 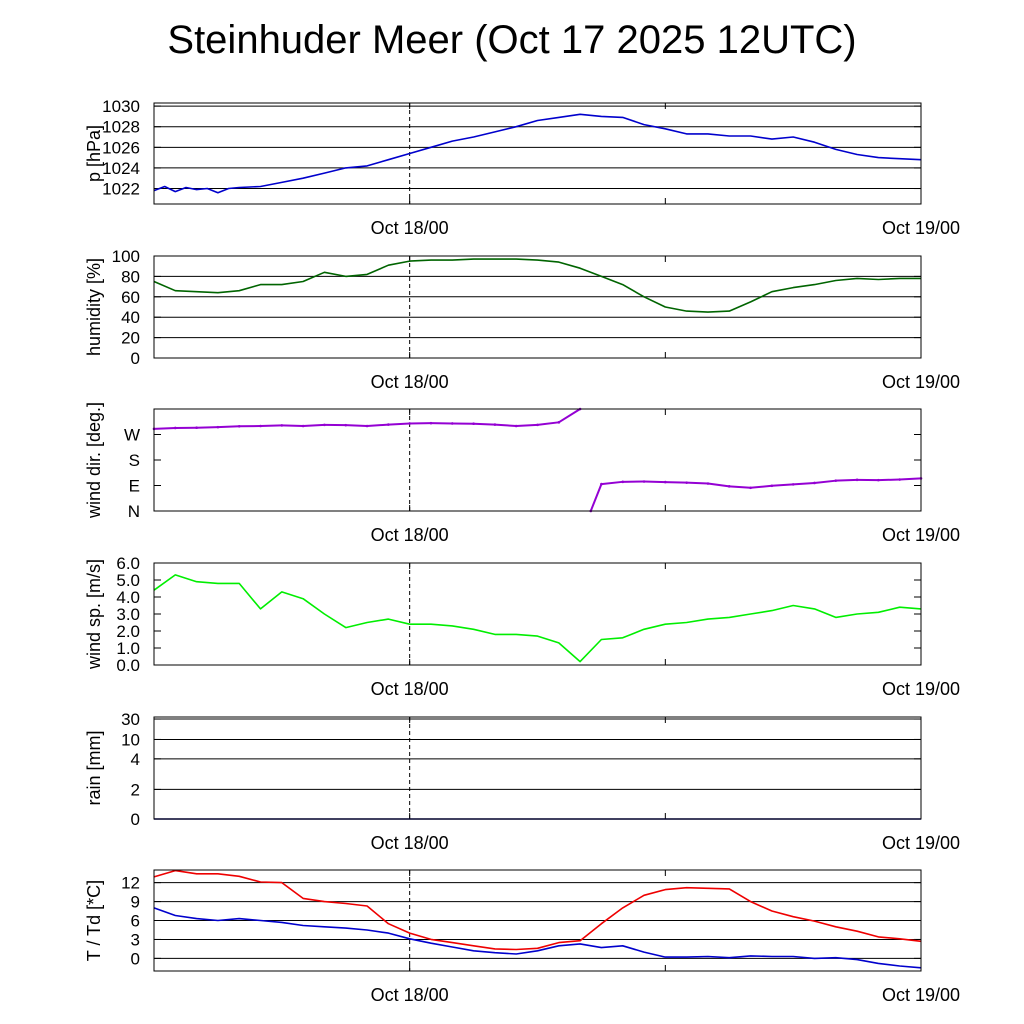 What do you see at coordinates (94, 920) in the screenshot?
I see `temperature-ylabel: T / Td [*C]` at bounding box center [94, 920].